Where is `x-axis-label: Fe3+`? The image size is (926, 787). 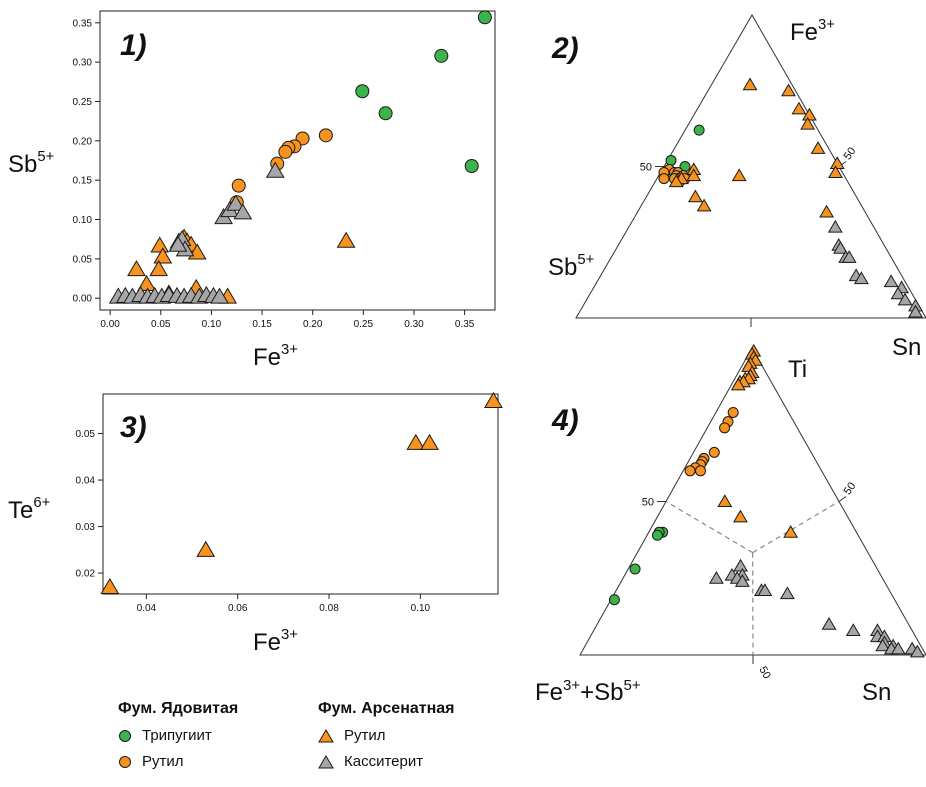 x-axis-label: Fe3+ is located at coordinates (275, 356).